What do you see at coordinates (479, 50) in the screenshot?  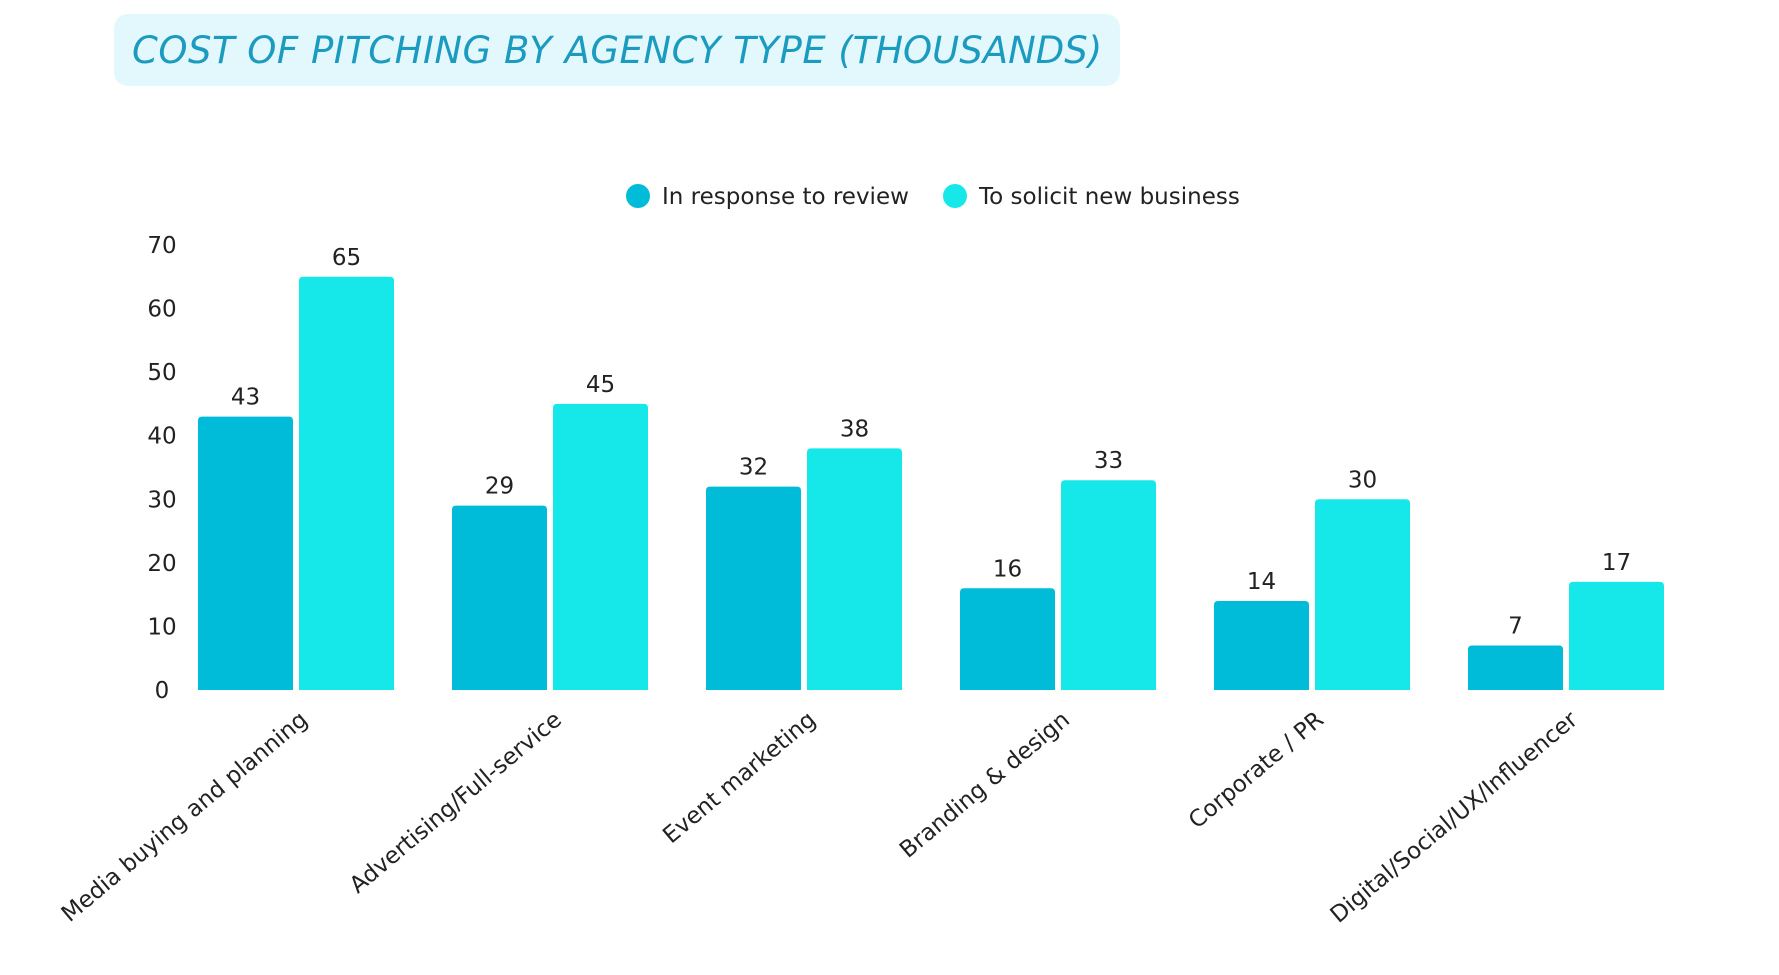 I see `chart-title: COST OF PITCHING BY AGENCY TYPE` at bounding box center [479, 50].